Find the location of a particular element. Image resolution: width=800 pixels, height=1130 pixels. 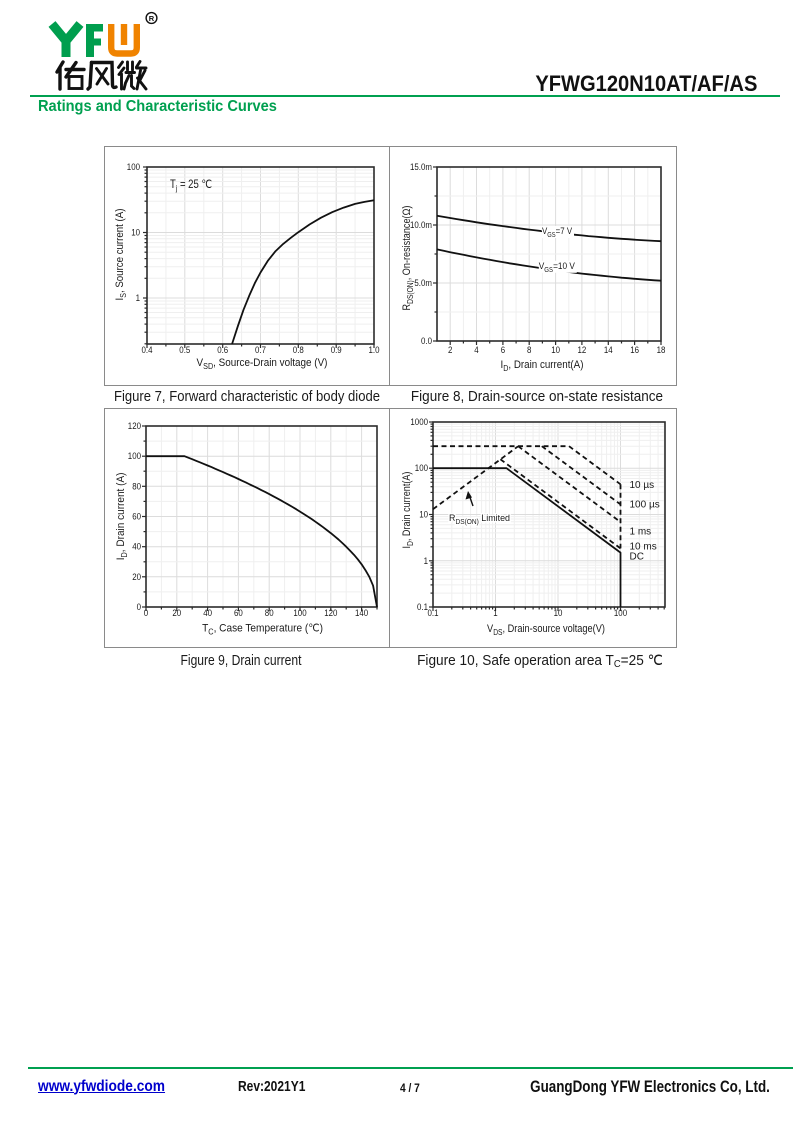

svg-text: Tj = 25 ℃ is located at coordinates (191, 185).